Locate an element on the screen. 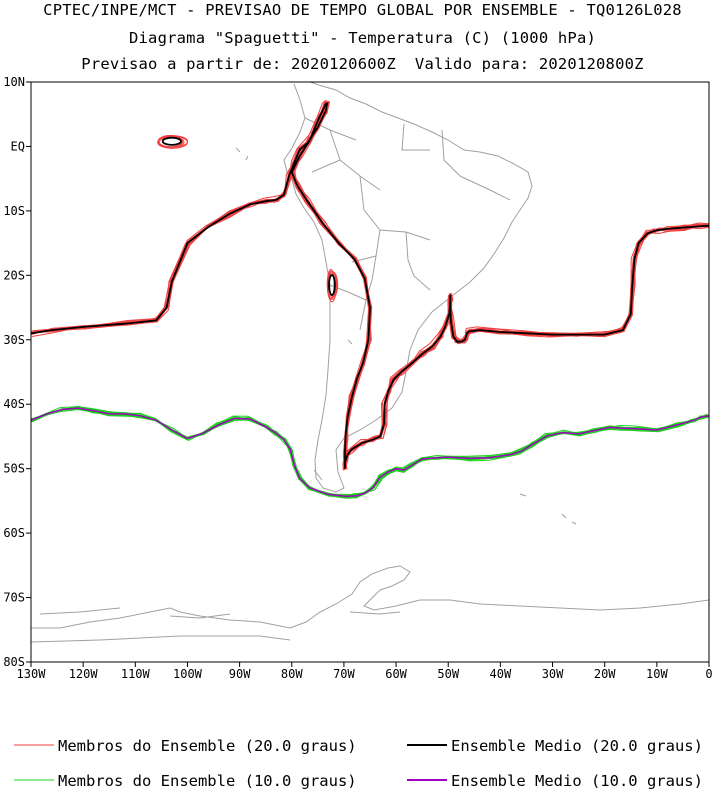 The image size is (725, 792). legend-label: Membros do Ensemble (10.0 graus) is located at coordinates (207, 781).